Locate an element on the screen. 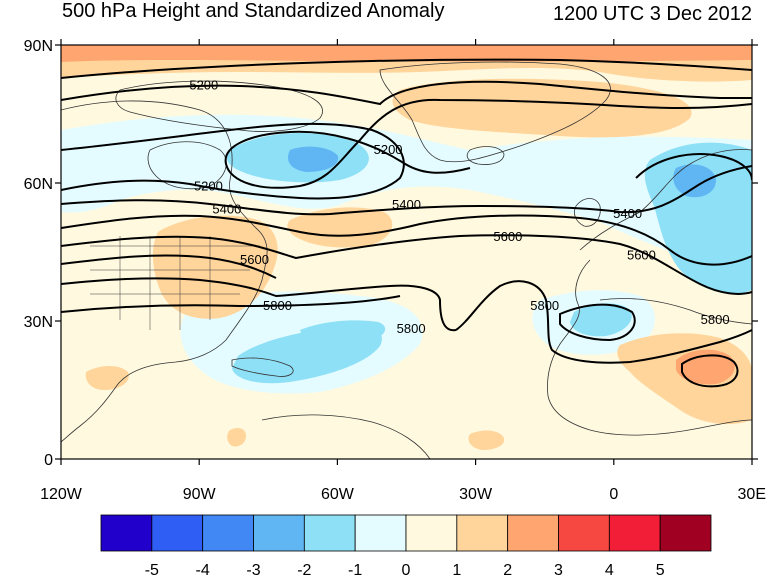 This screenshot has height=577, width=768. anomaly-pos3-arctic-top is located at coordinates (406, 53).